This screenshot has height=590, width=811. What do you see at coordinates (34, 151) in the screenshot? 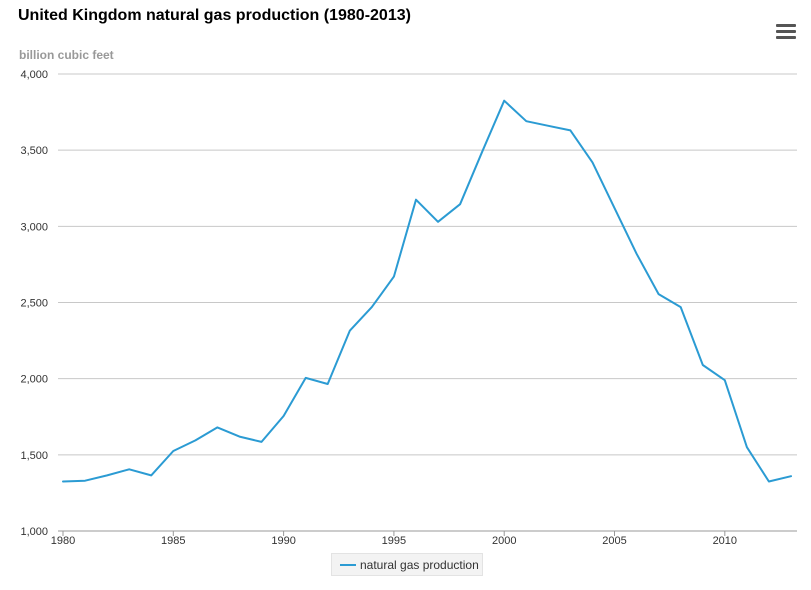
I see `y-tick-label: 3,500` at bounding box center [34, 151].